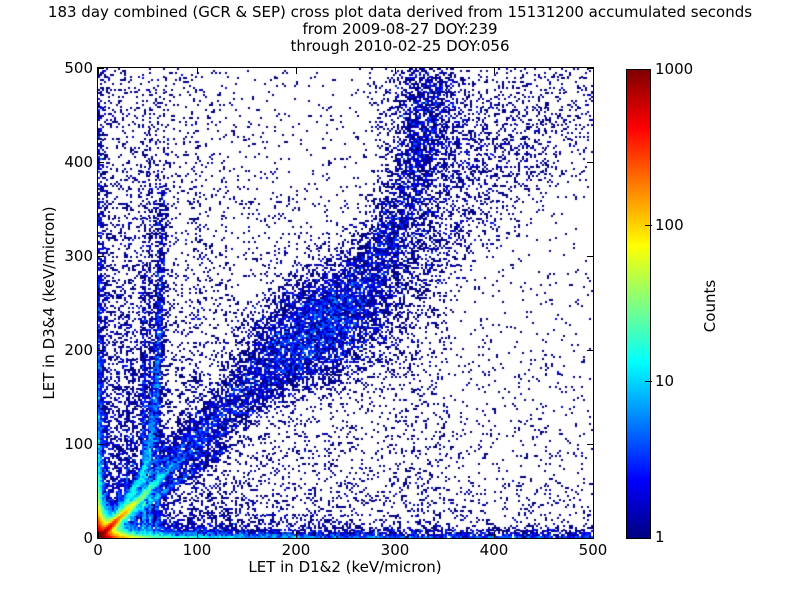 The height and width of the screenshot is (600, 800). Describe the element at coordinates (197, 550) in the screenshot. I see `x-tick-label: 100` at that location.